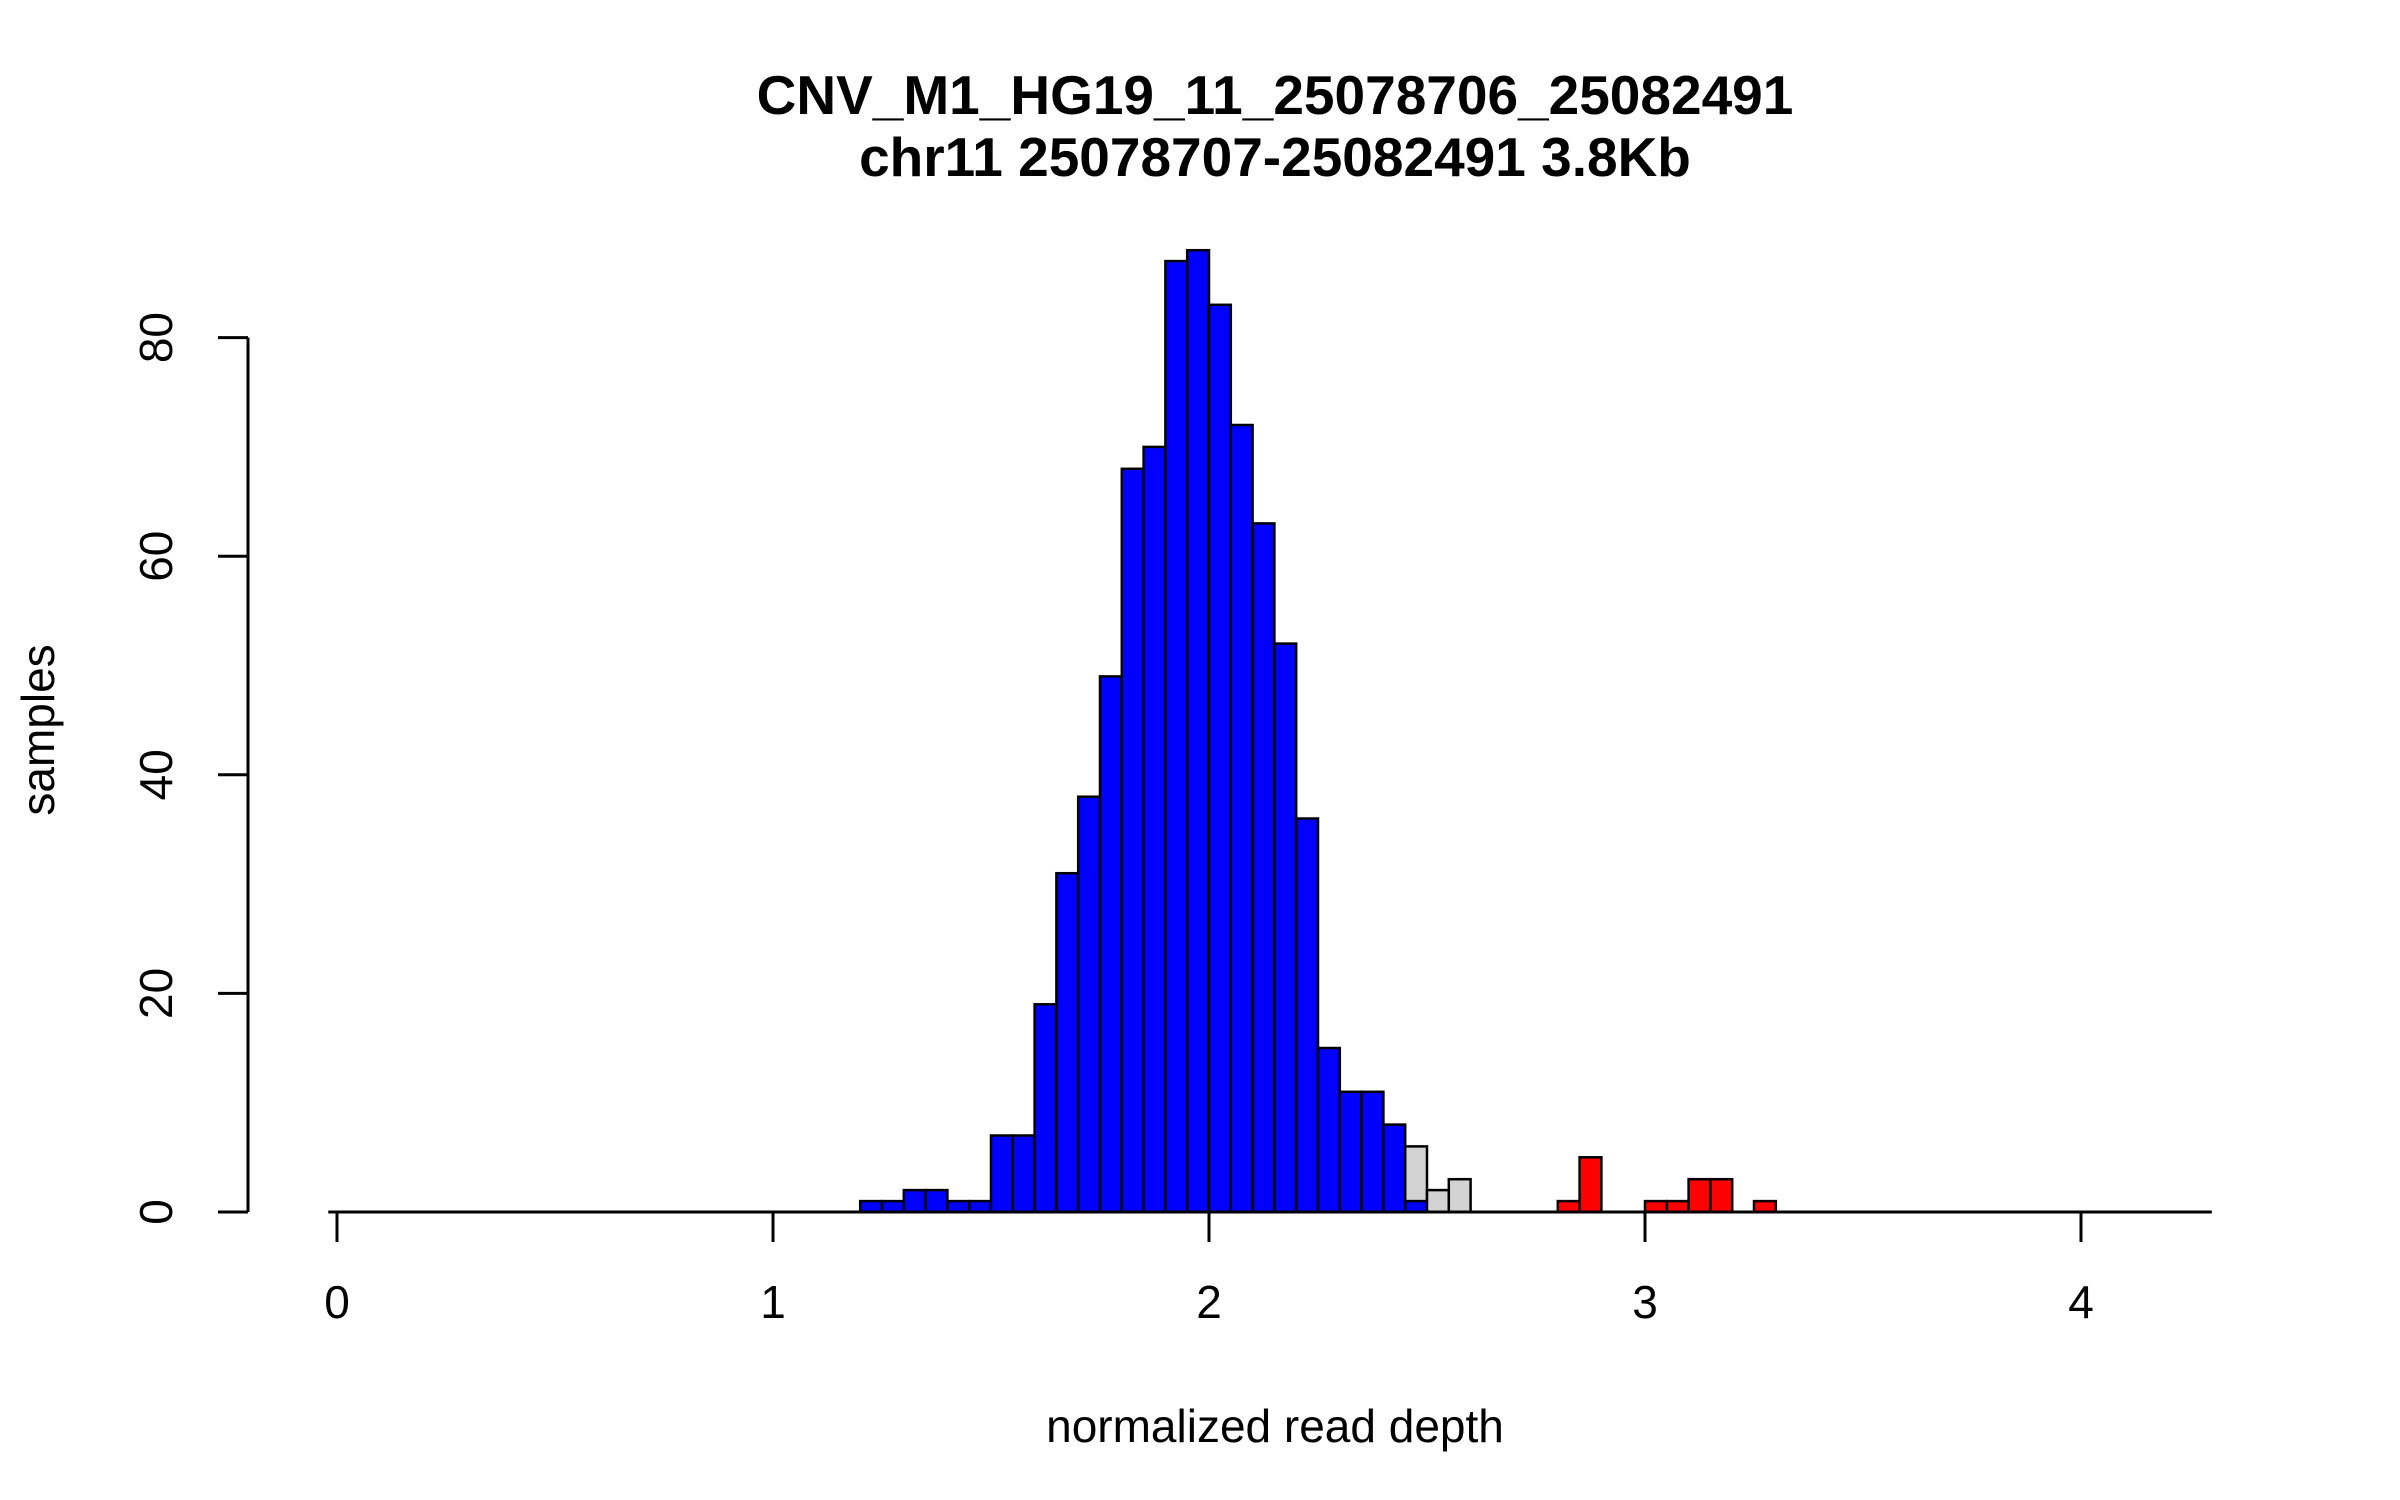 The height and width of the screenshot is (1500, 2400). Describe the element at coordinates (156, 774) in the screenshot. I see `y-axis-tick-label: 40` at that location.